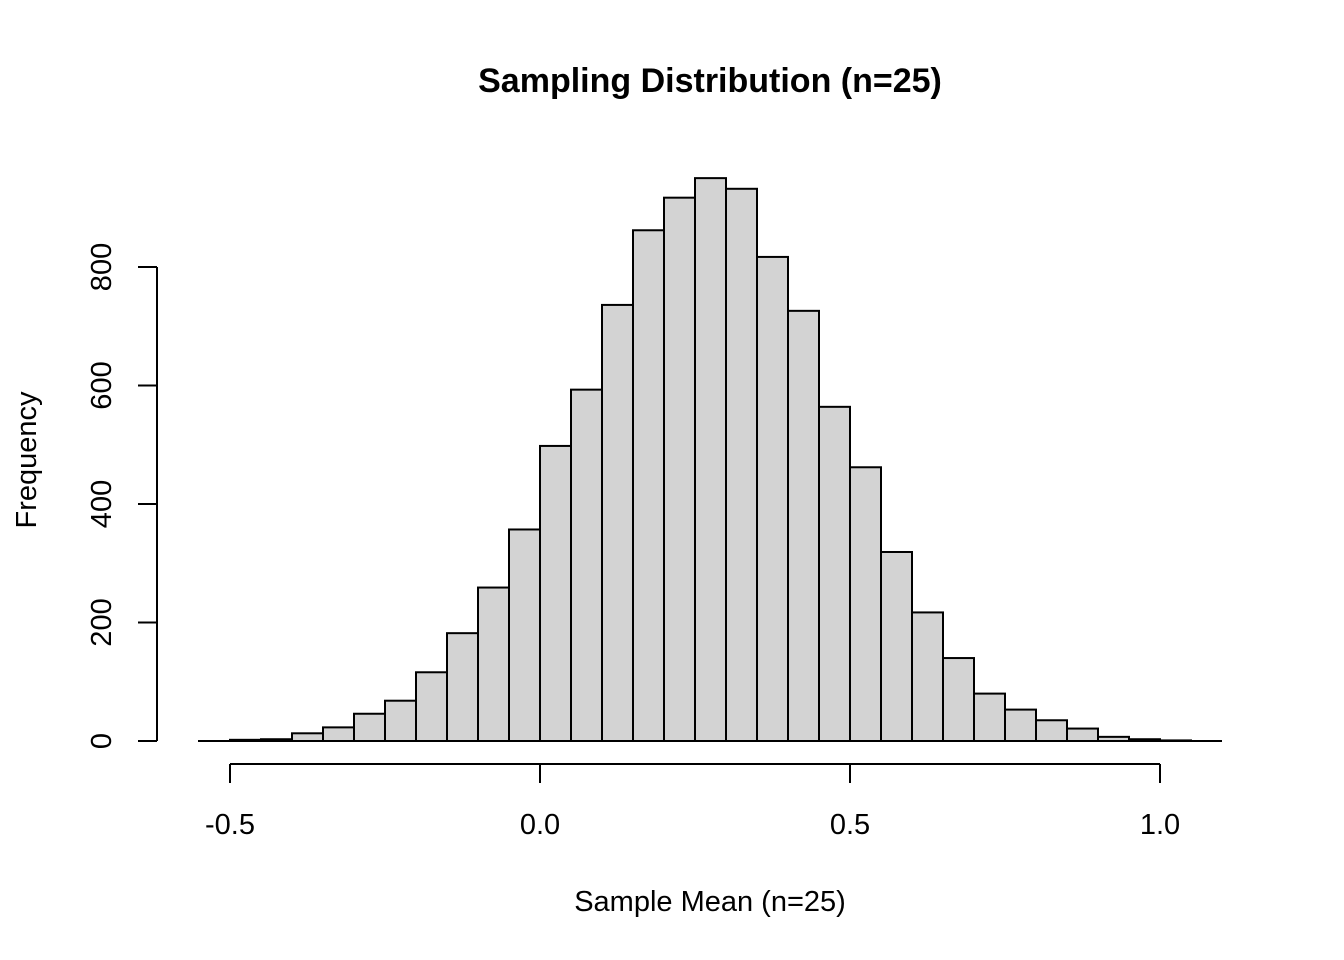  Describe the element at coordinates (102, 504) in the screenshot. I see `y-tick-label: 400` at that location.